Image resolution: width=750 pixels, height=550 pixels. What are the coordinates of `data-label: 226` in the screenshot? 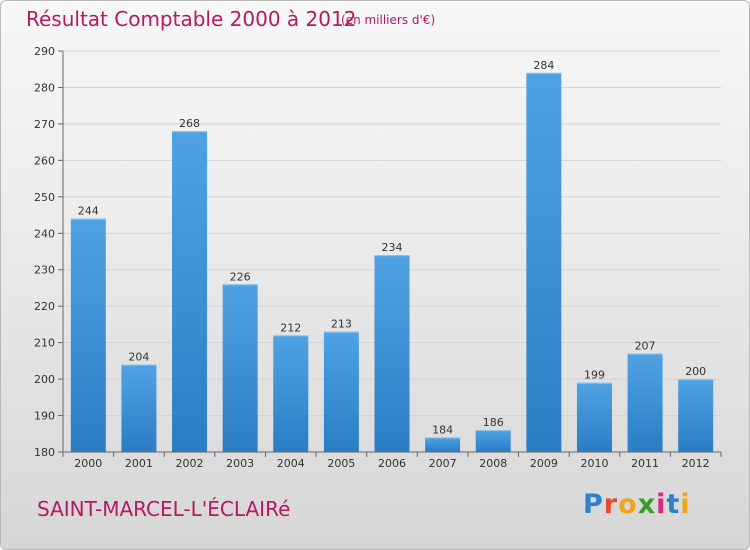 It's located at (240, 276).